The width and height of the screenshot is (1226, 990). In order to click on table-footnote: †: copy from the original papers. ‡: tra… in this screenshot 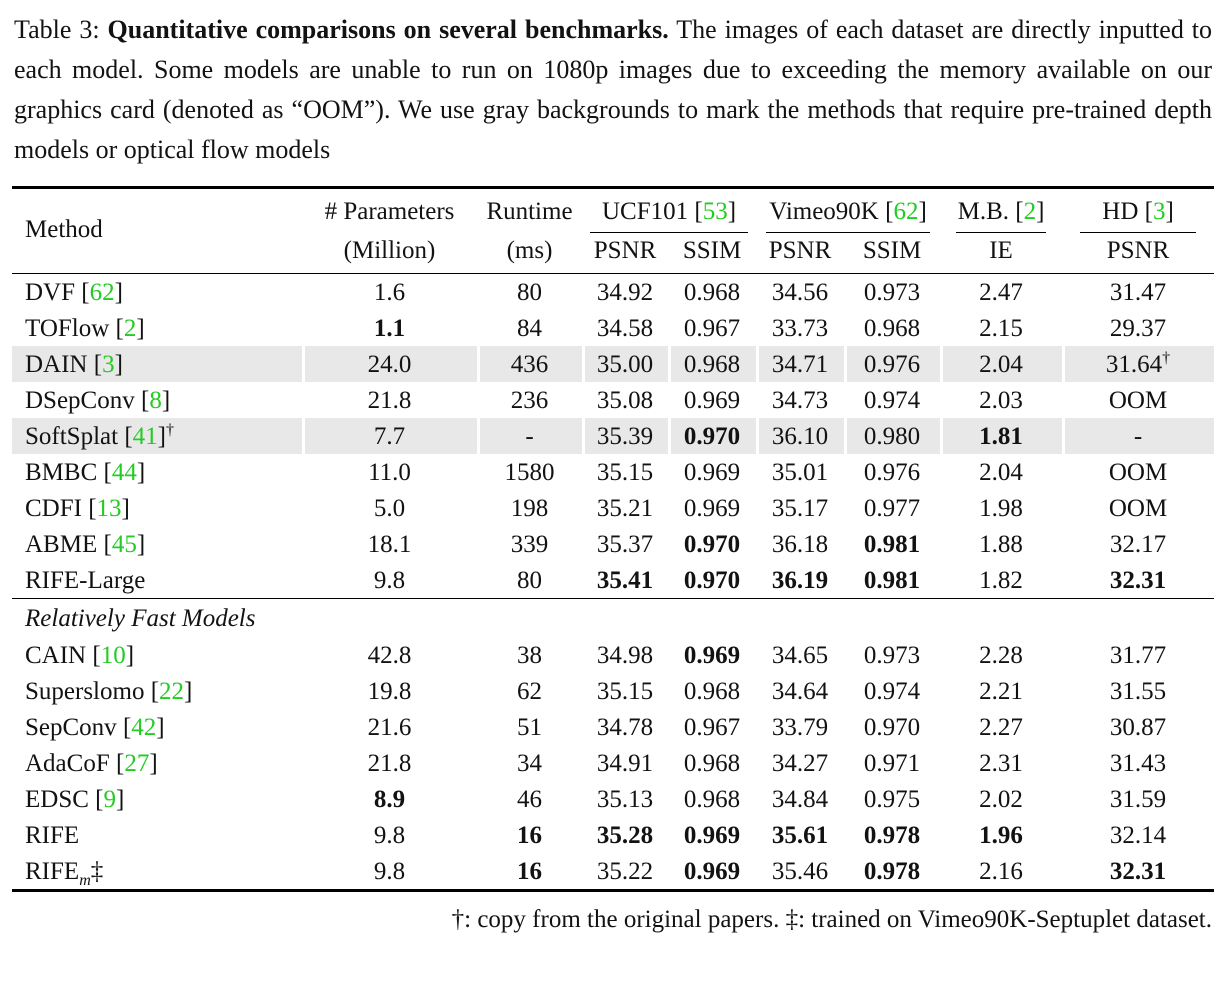, I will do `click(831, 919)`.